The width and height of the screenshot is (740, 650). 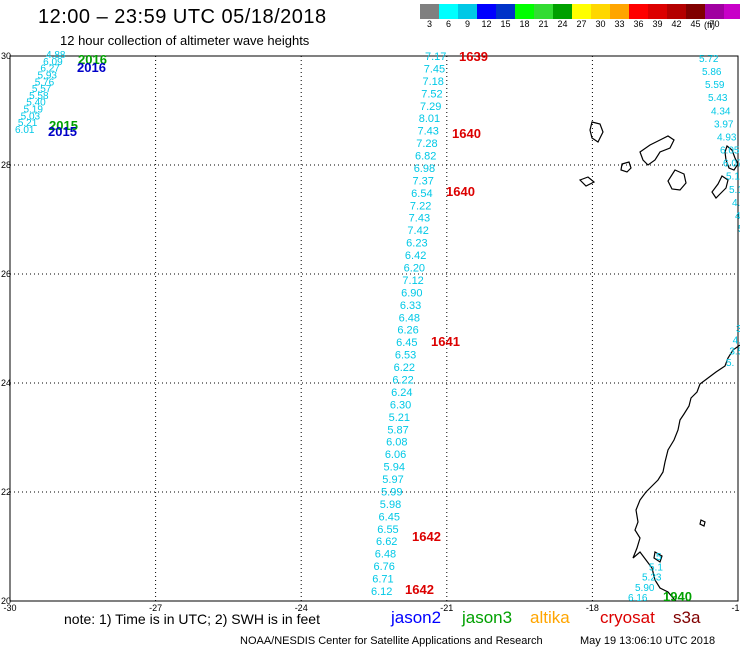 What do you see at coordinates (42, 89) in the screenshot?
I see `swh-value-nw-track: 5.57` at bounding box center [42, 89].